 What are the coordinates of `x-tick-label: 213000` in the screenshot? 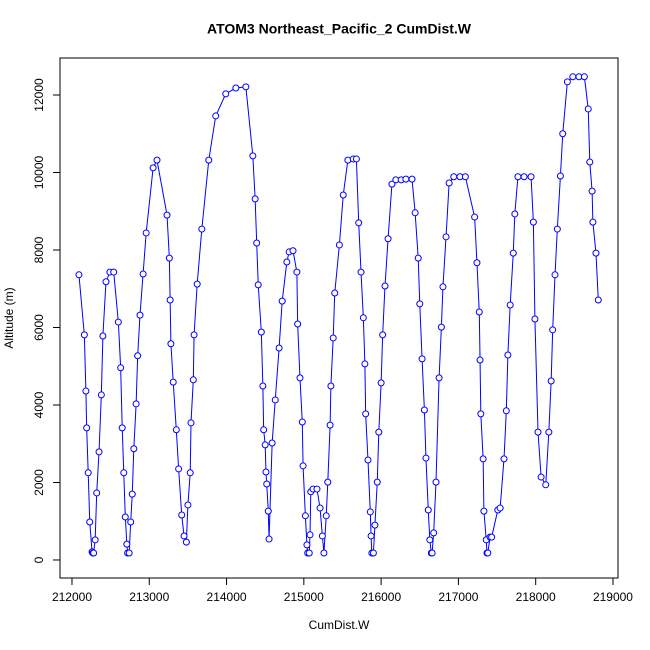 It's located at (149, 597).